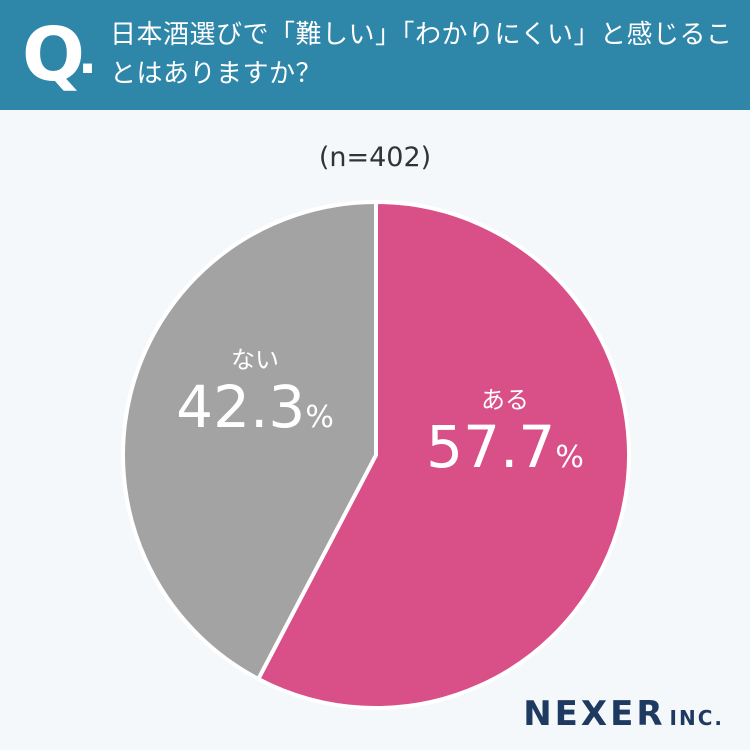 The image size is (750, 750). I want to click on brand-logo: NEXER INC., so click(623, 714).